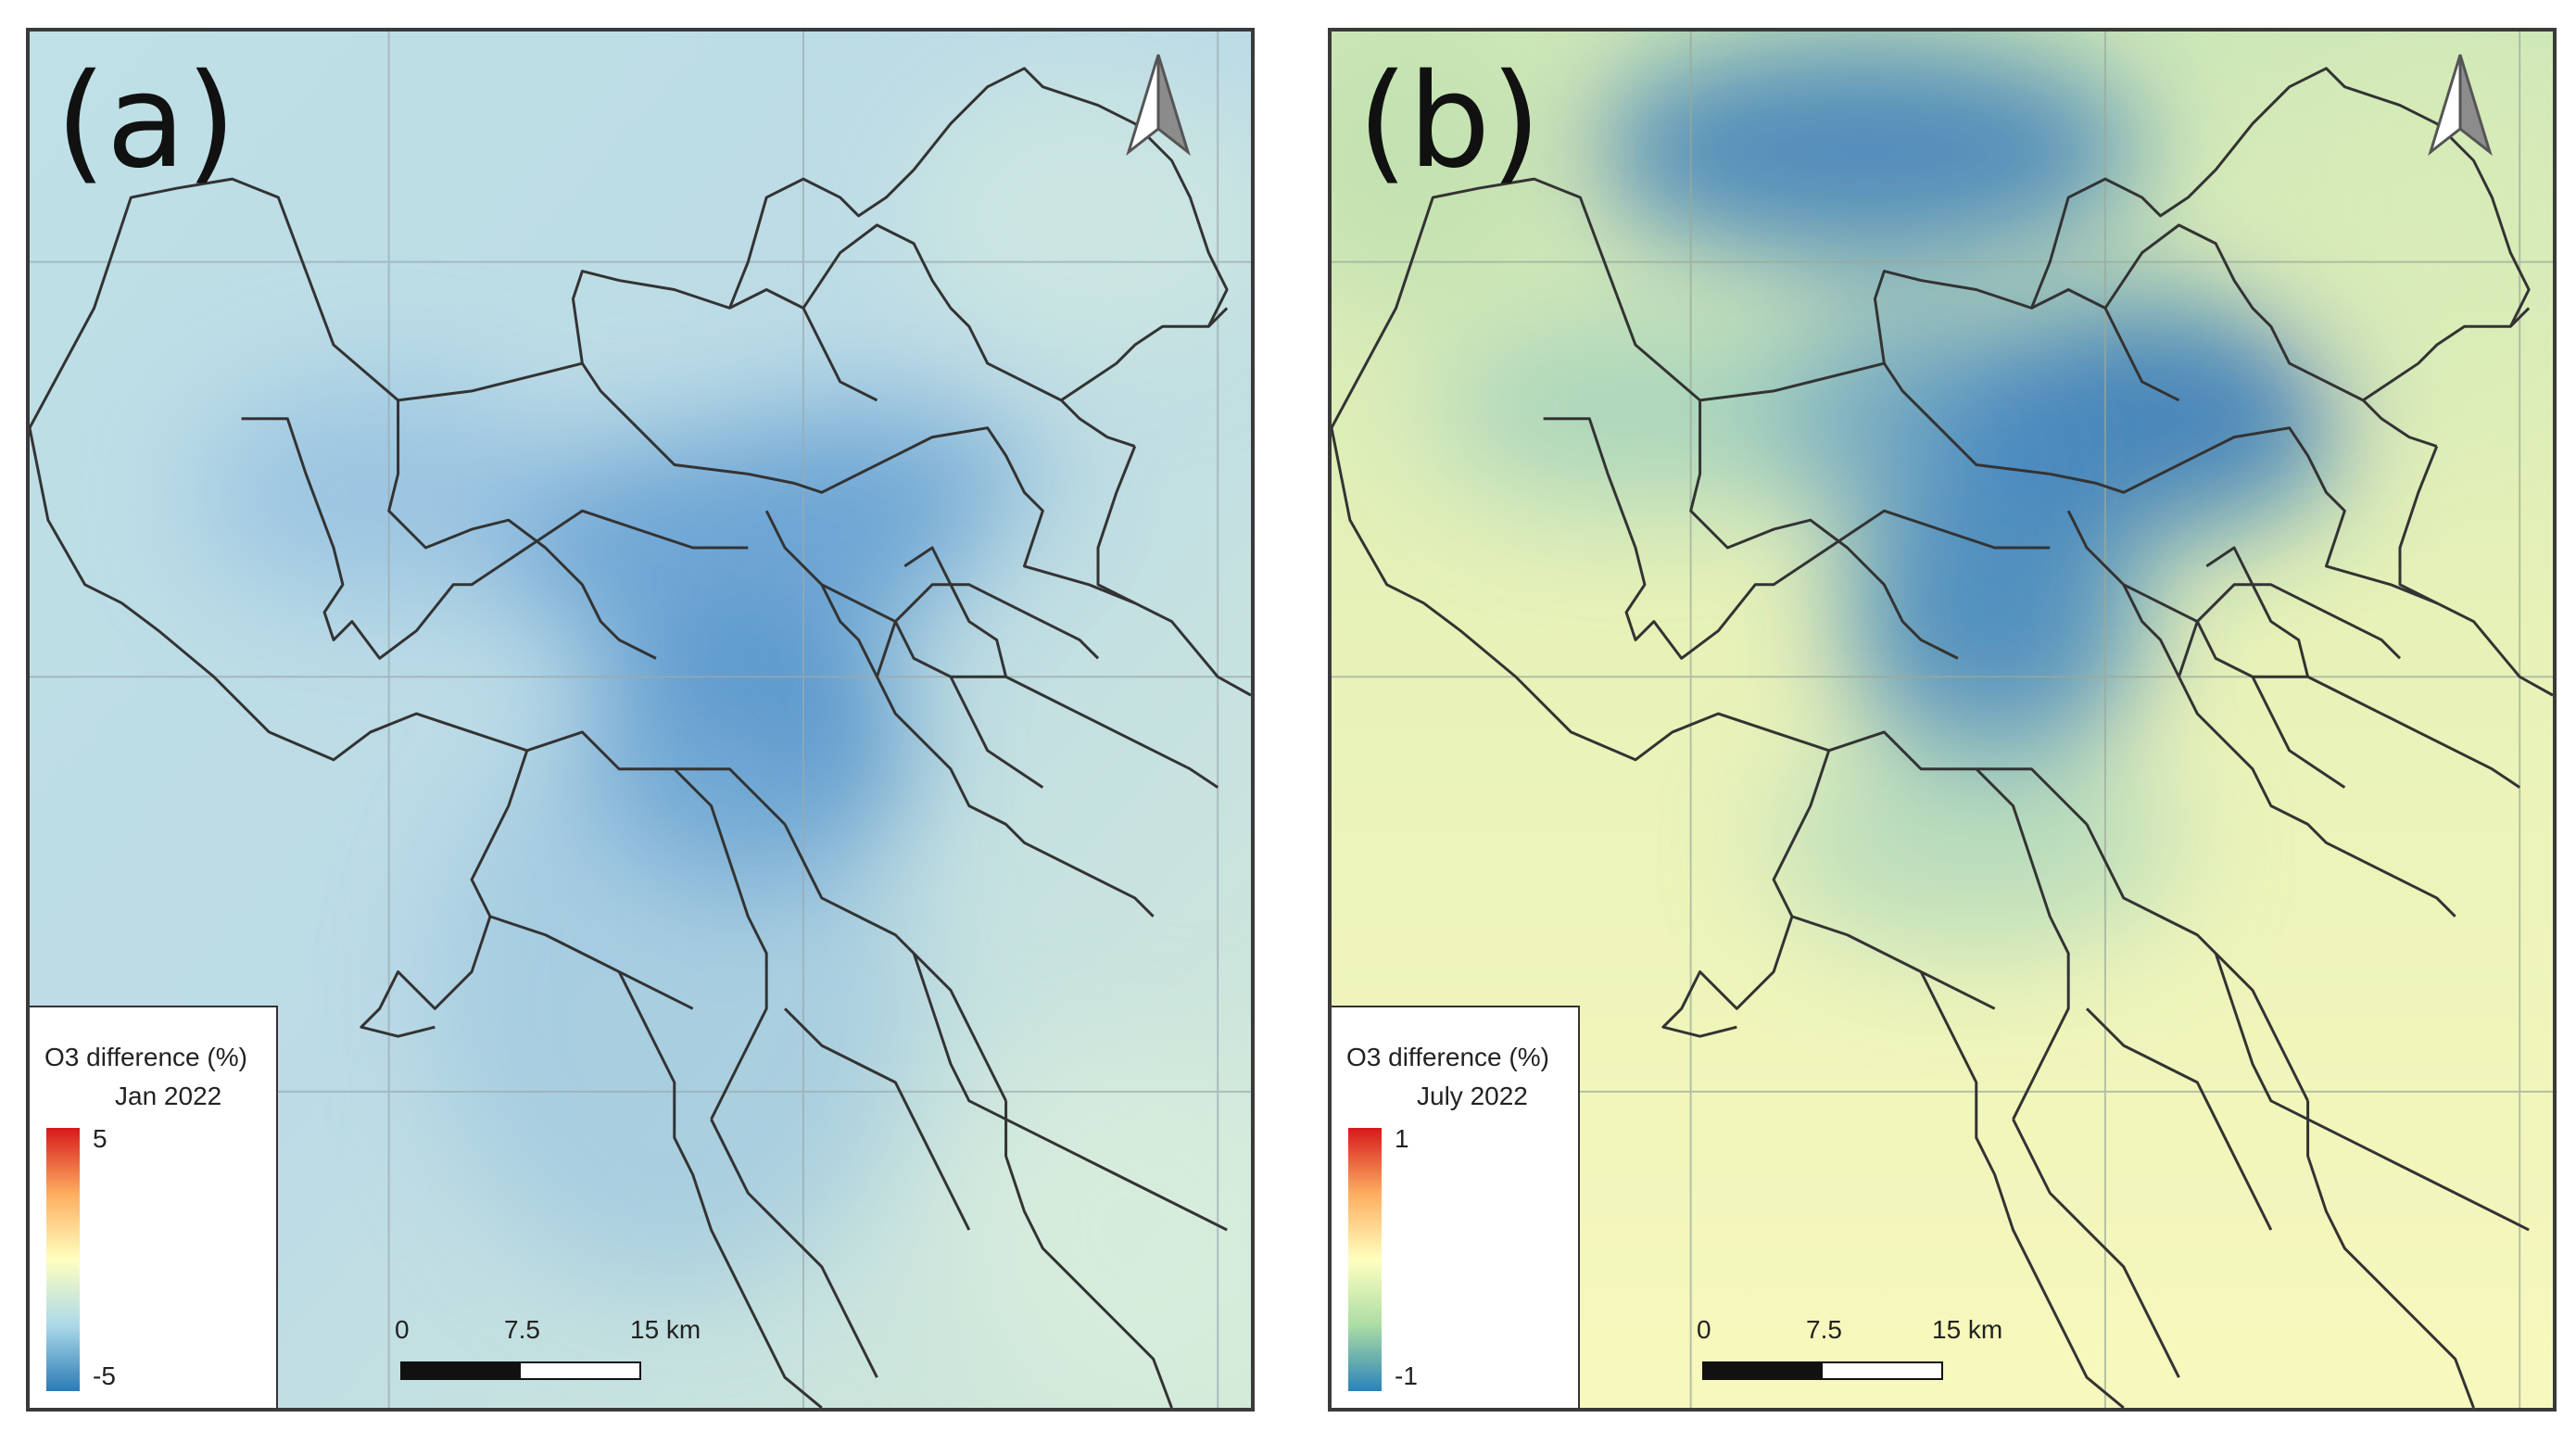 The height and width of the screenshot is (1456, 2576). What do you see at coordinates (1472, 1096) in the screenshot?
I see `legend-date: July 2022` at bounding box center [1472, 1096].